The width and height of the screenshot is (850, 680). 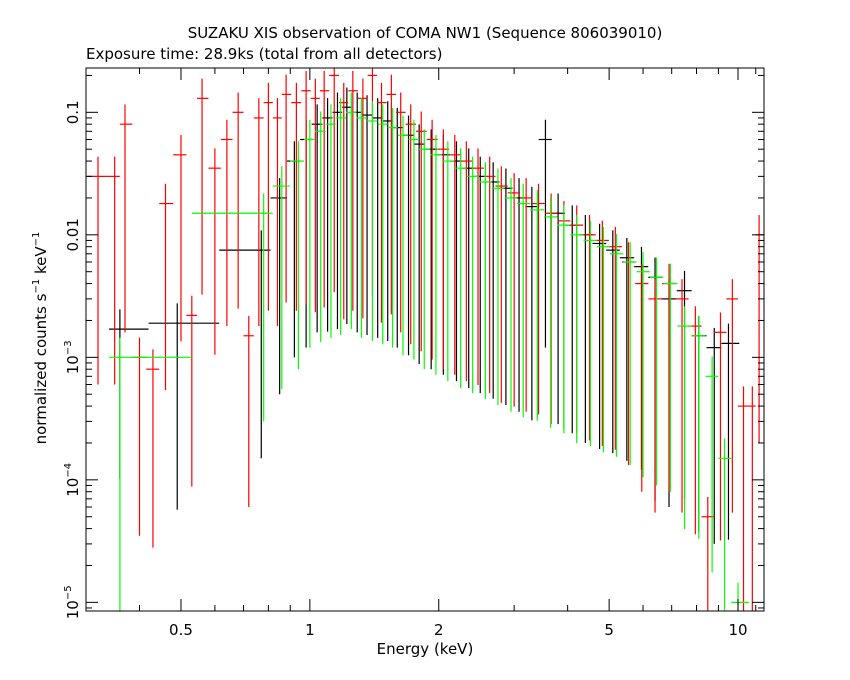 I want to click on y-axis-label-sup1: −1, so click(x=36, y=286).